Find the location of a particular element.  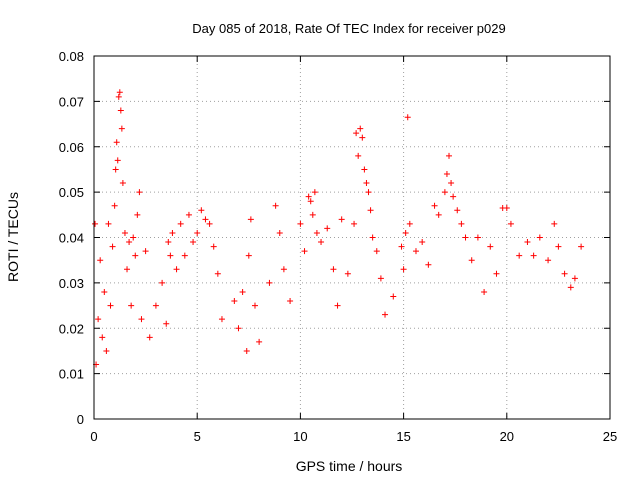

x-tick-label: 15 is located at coordinates (403, 436).